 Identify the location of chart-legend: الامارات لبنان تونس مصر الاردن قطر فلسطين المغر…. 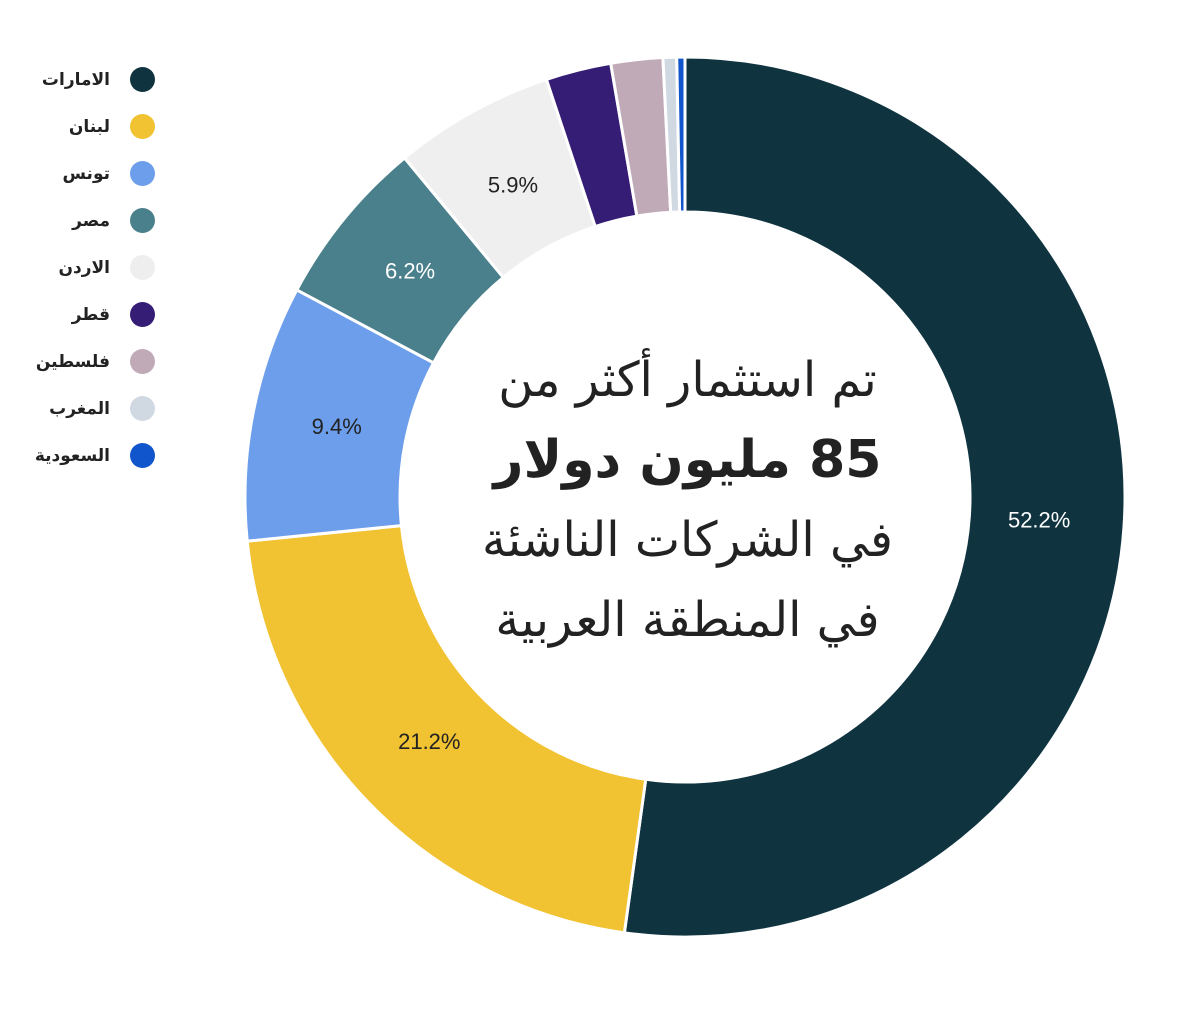
(105, 267).